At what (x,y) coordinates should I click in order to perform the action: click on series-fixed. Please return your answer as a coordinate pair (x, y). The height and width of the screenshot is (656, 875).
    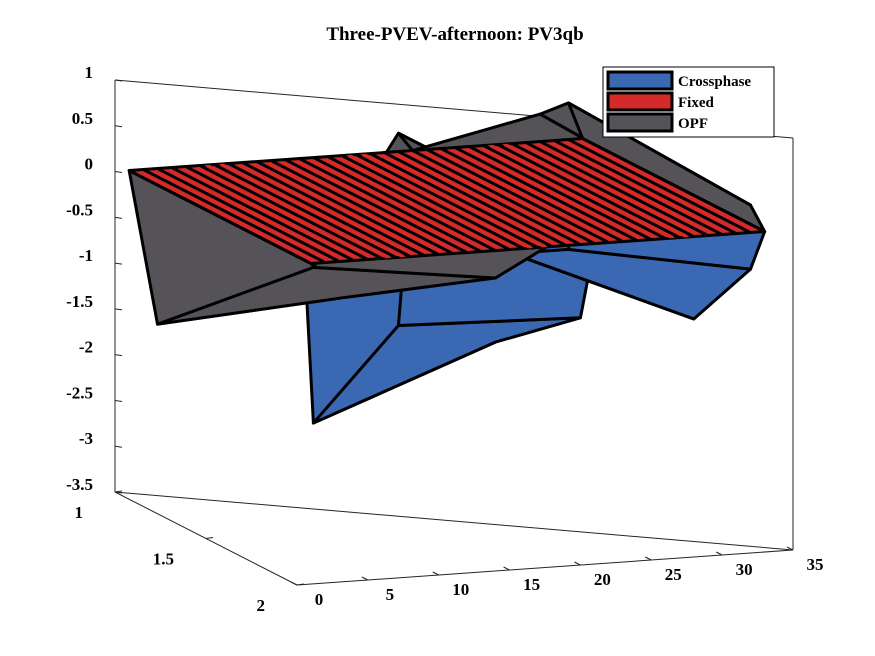
    Looking at the image, I should click on (447, 201).